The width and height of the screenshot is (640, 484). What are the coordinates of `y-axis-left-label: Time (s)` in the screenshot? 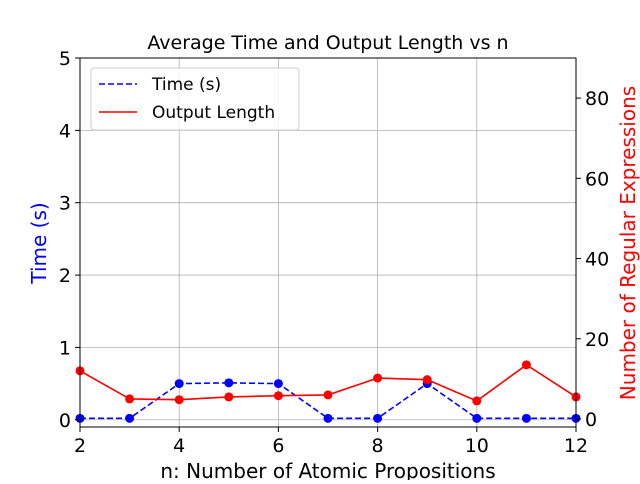 It's located at (39, 243).